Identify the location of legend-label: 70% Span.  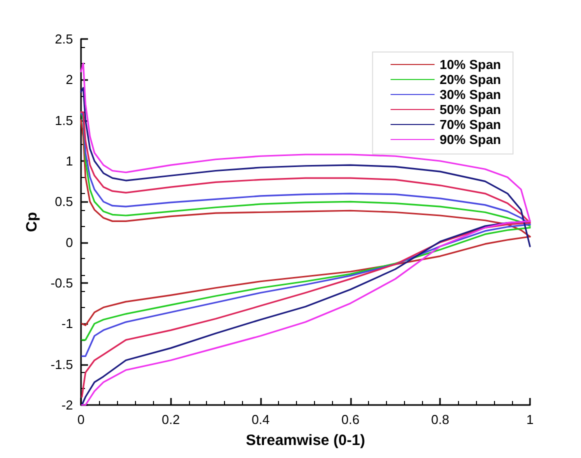
(471, 124).